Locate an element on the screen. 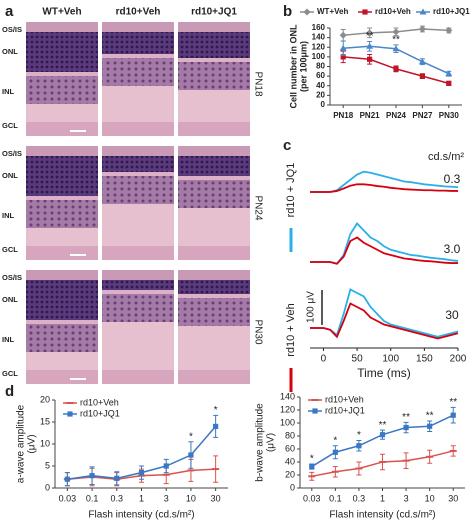 The width and height of the screenshot is (472, 527). x-tick-label: 3 is located at coordinates (166, 498).